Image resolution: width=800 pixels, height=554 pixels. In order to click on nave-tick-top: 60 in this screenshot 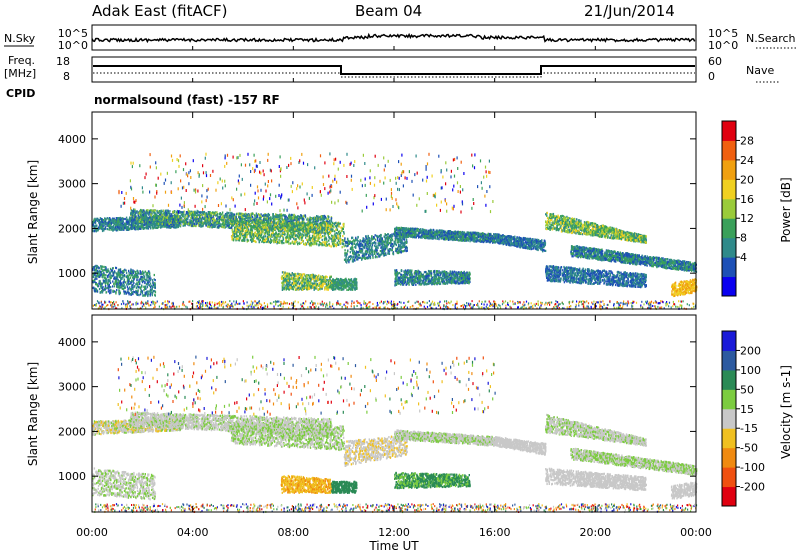, I will do `click(715, 61)`.